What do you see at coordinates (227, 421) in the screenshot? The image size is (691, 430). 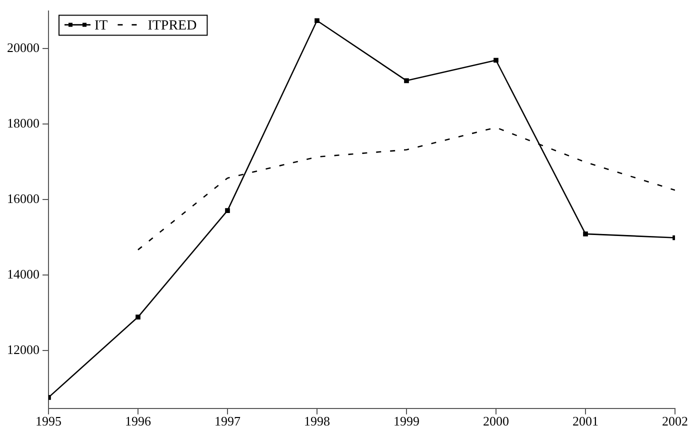 I see `x-tick-label: 1997` at bounding box center [227, 421].